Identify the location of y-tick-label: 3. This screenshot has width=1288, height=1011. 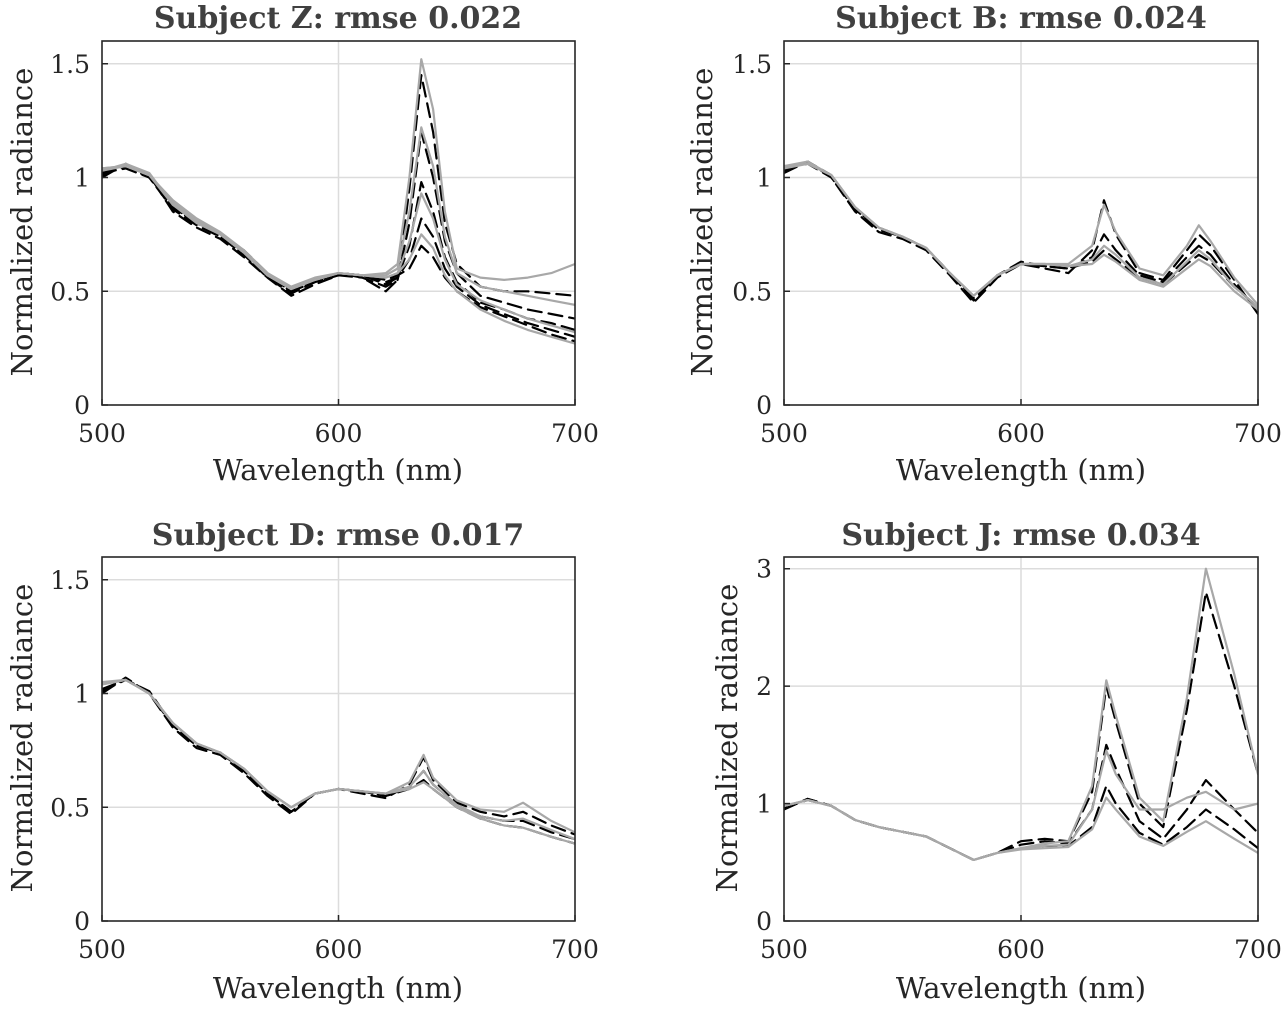
(764, 569).